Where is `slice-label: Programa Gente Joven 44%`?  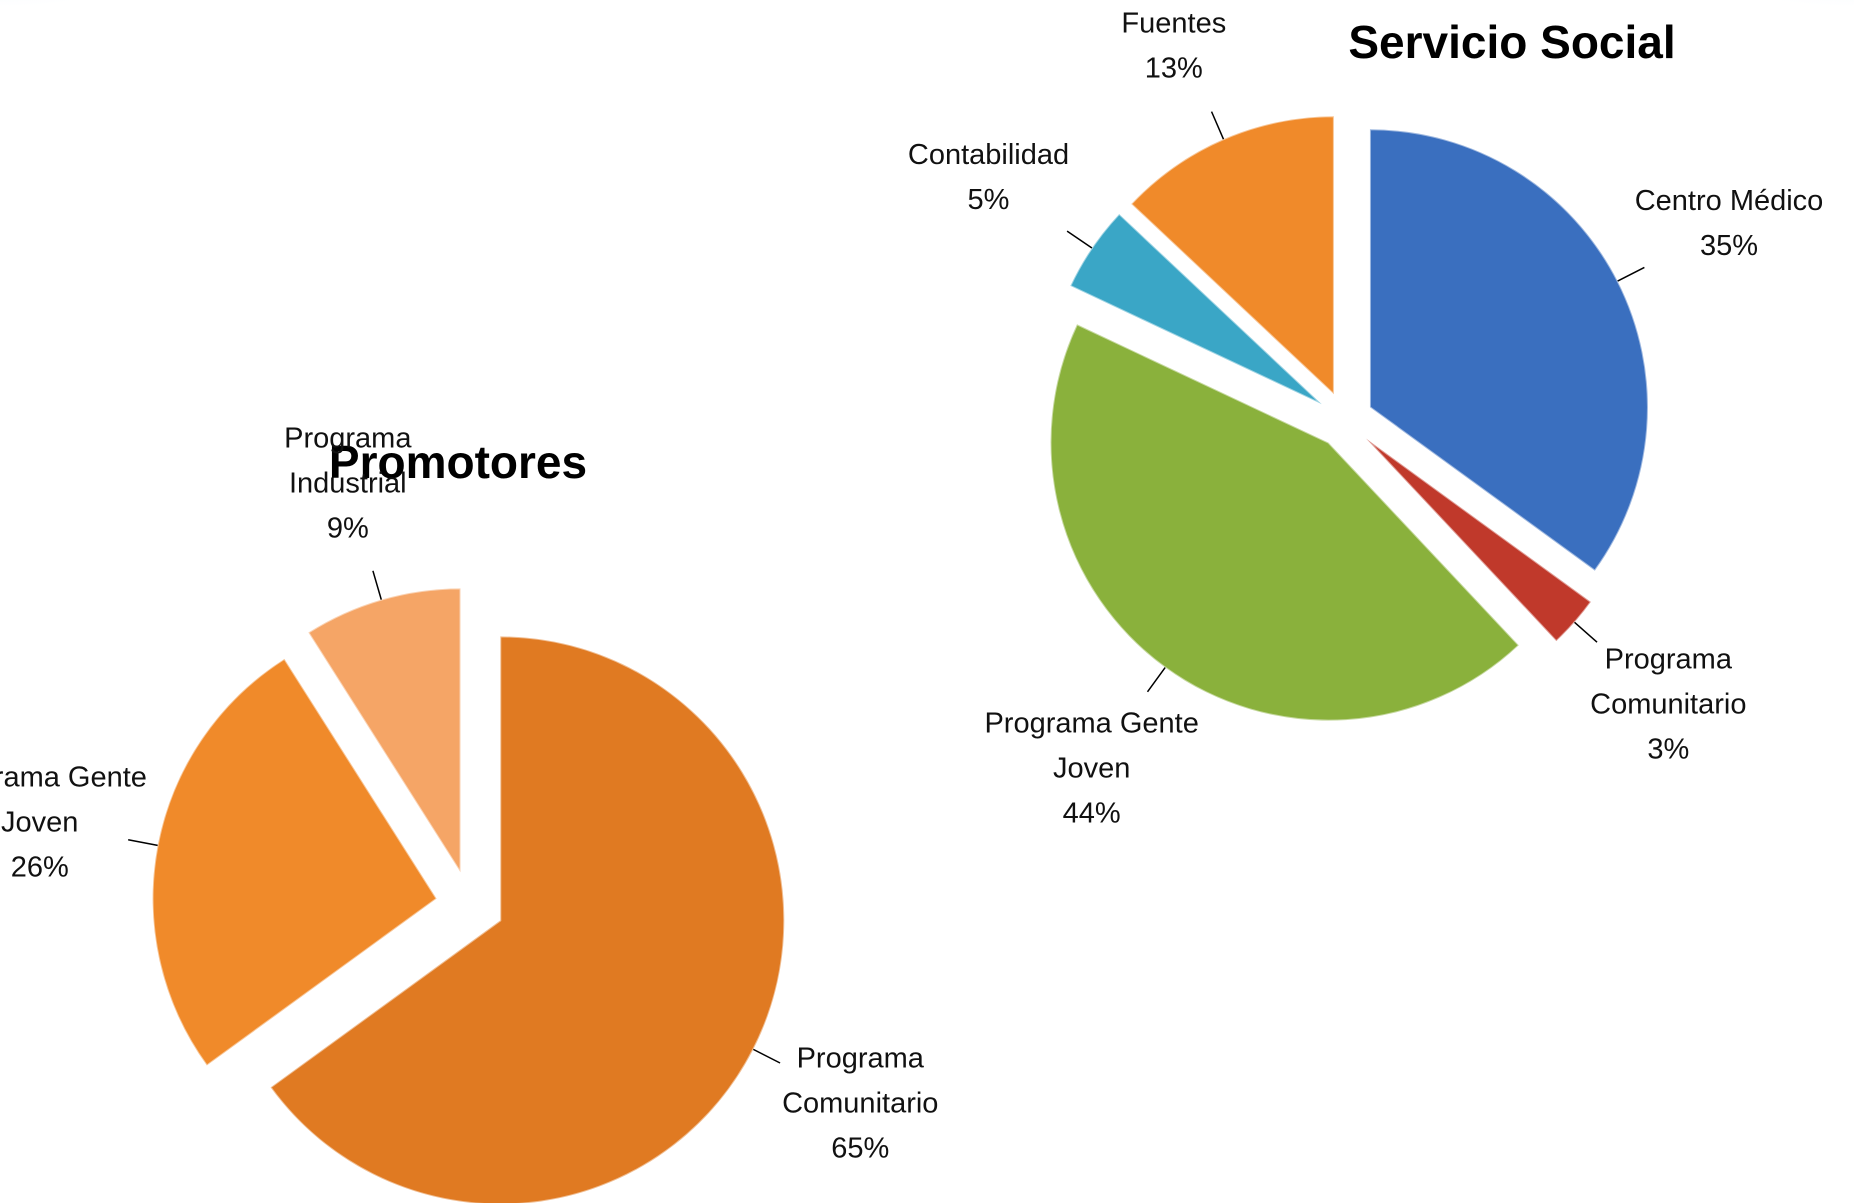 slice-label: Programa Gente Joven 44% is located at coordinates (1092, 768).